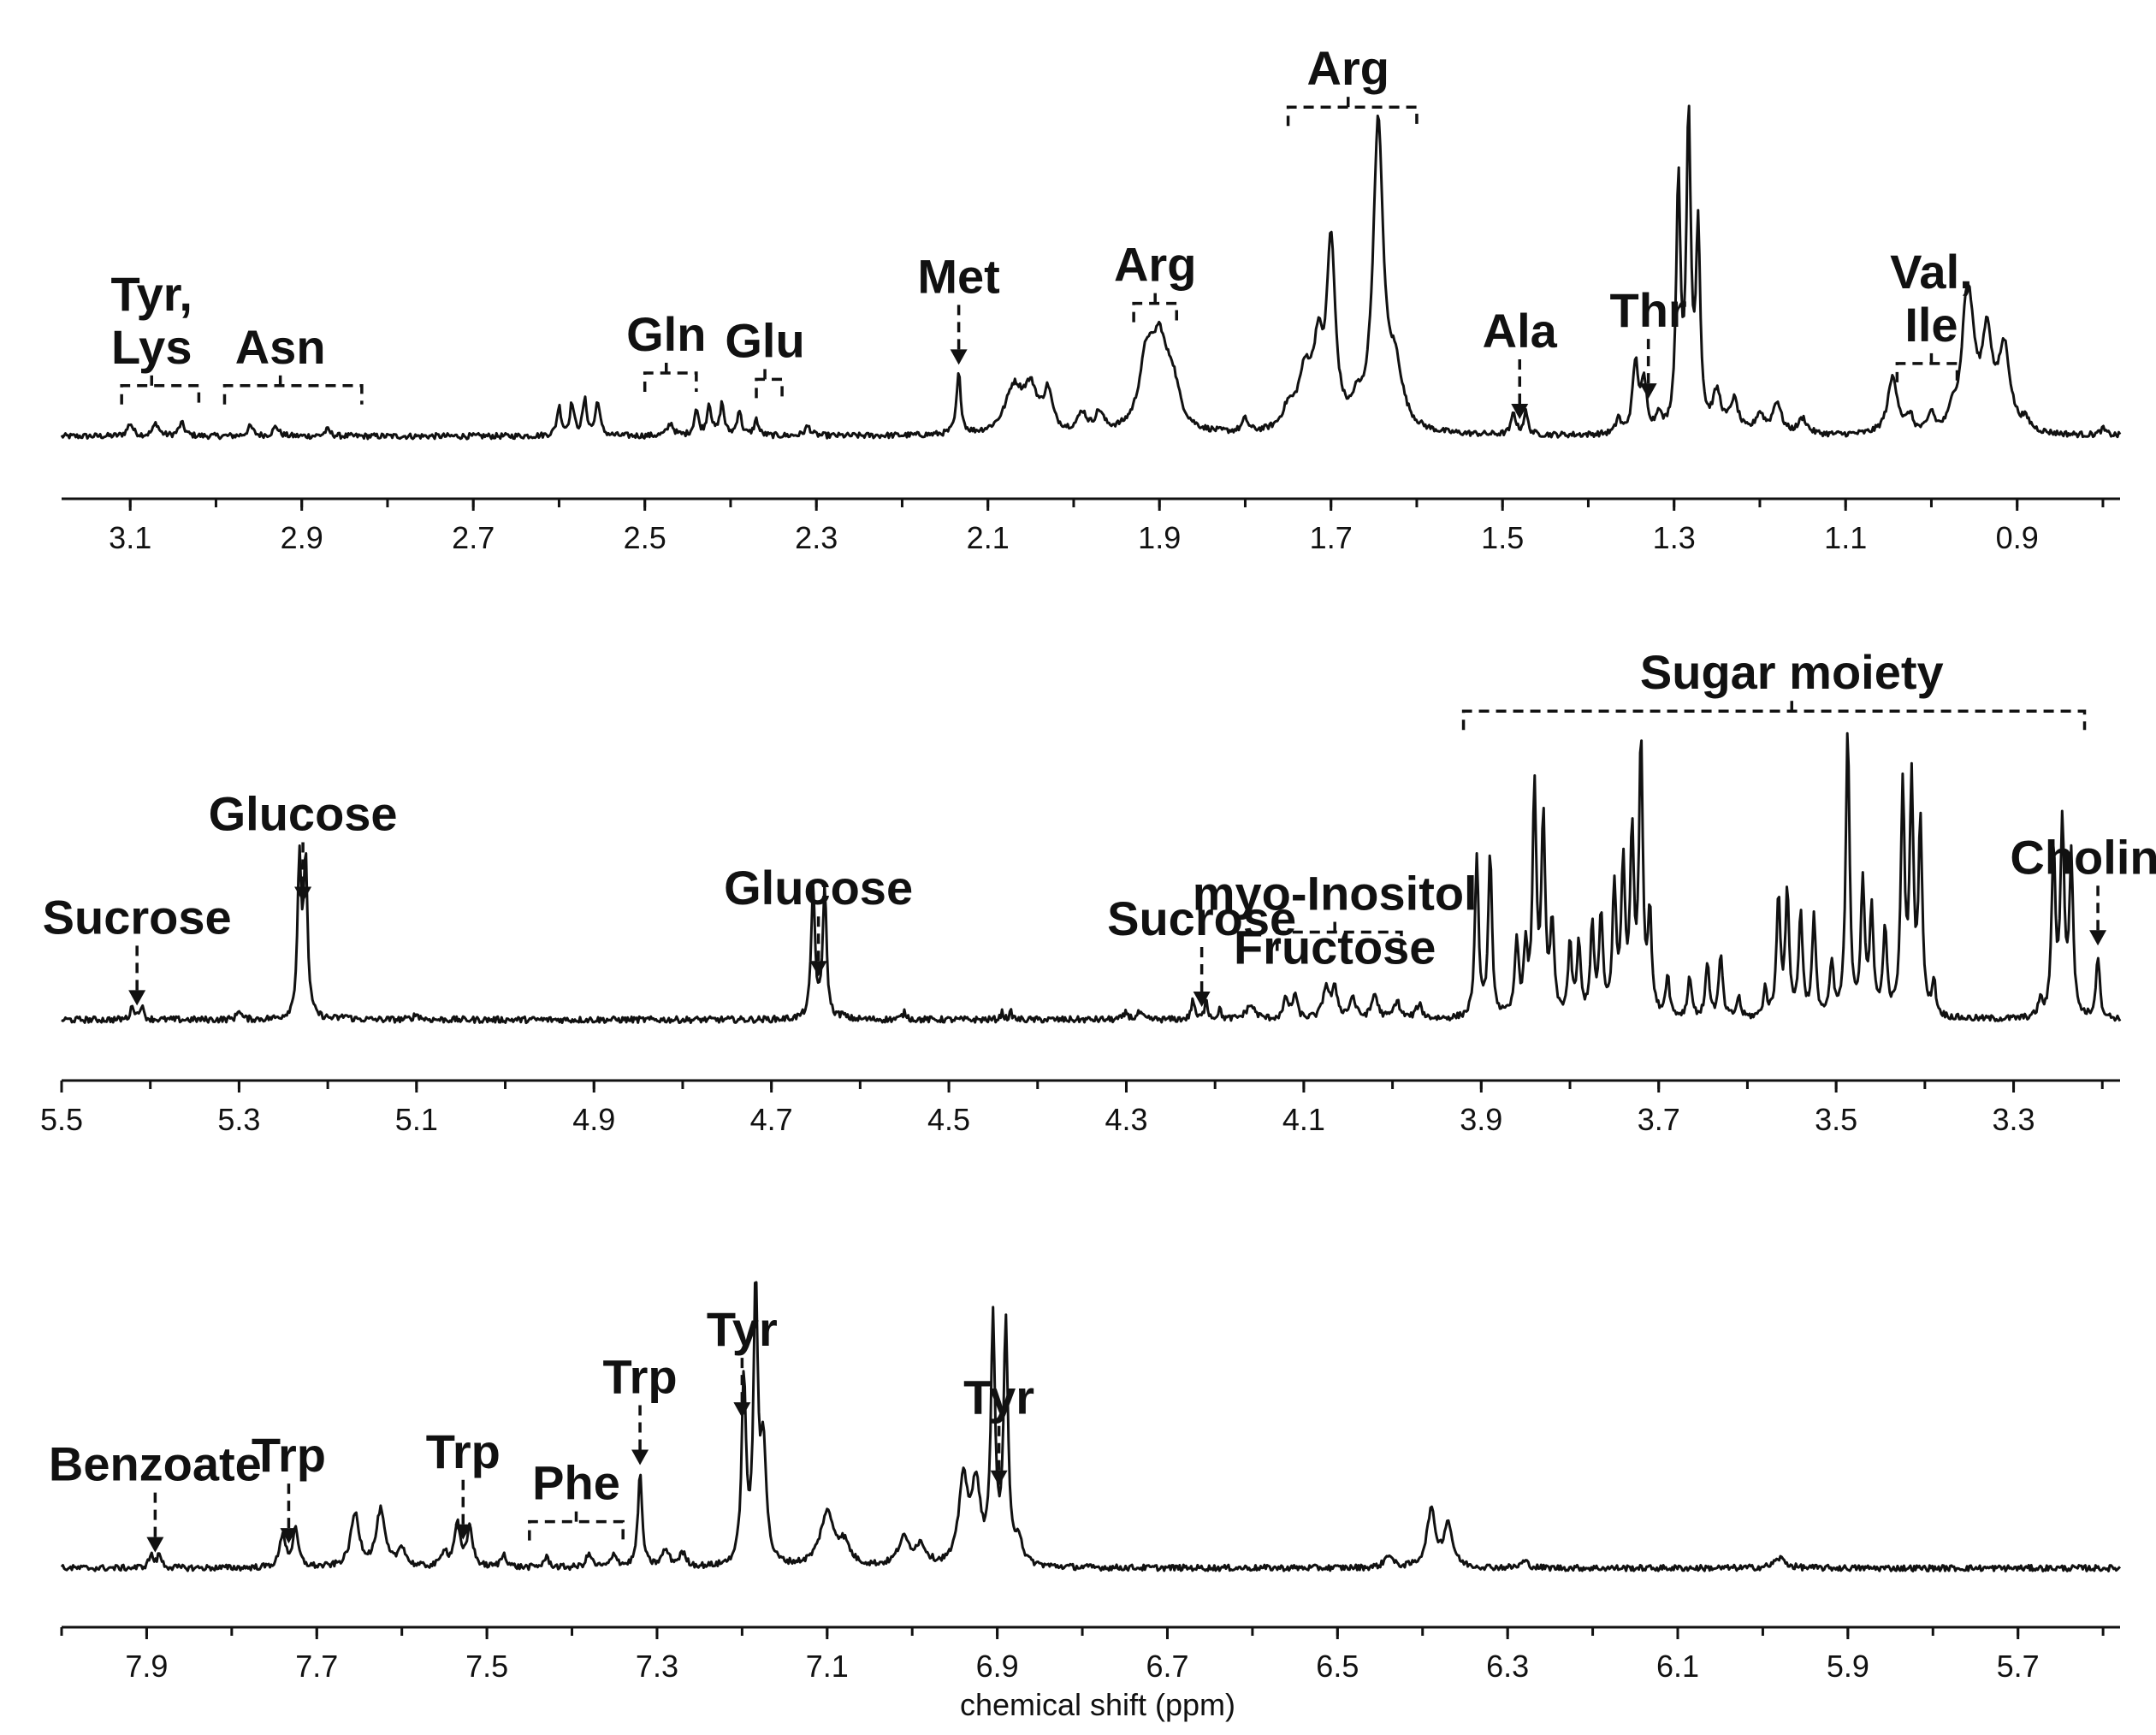 This screenshot has width=2156, height=1735. I want to click on x-tick-label: 4.1, so click(1303, 1119).